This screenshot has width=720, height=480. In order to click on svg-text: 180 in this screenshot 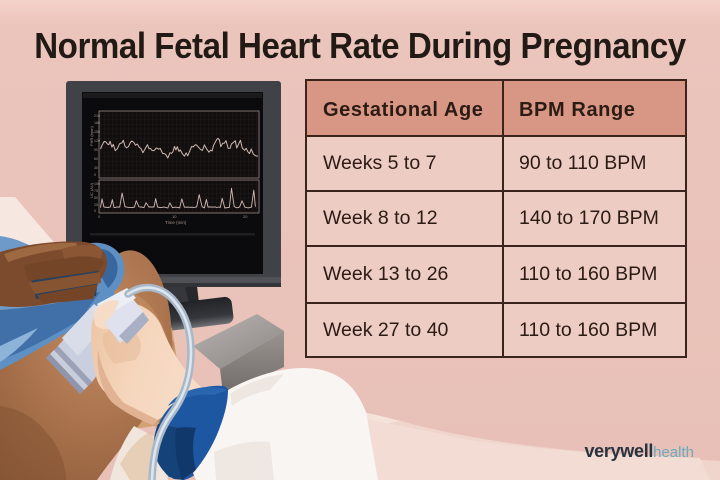, I will do `click(97, 123)`.